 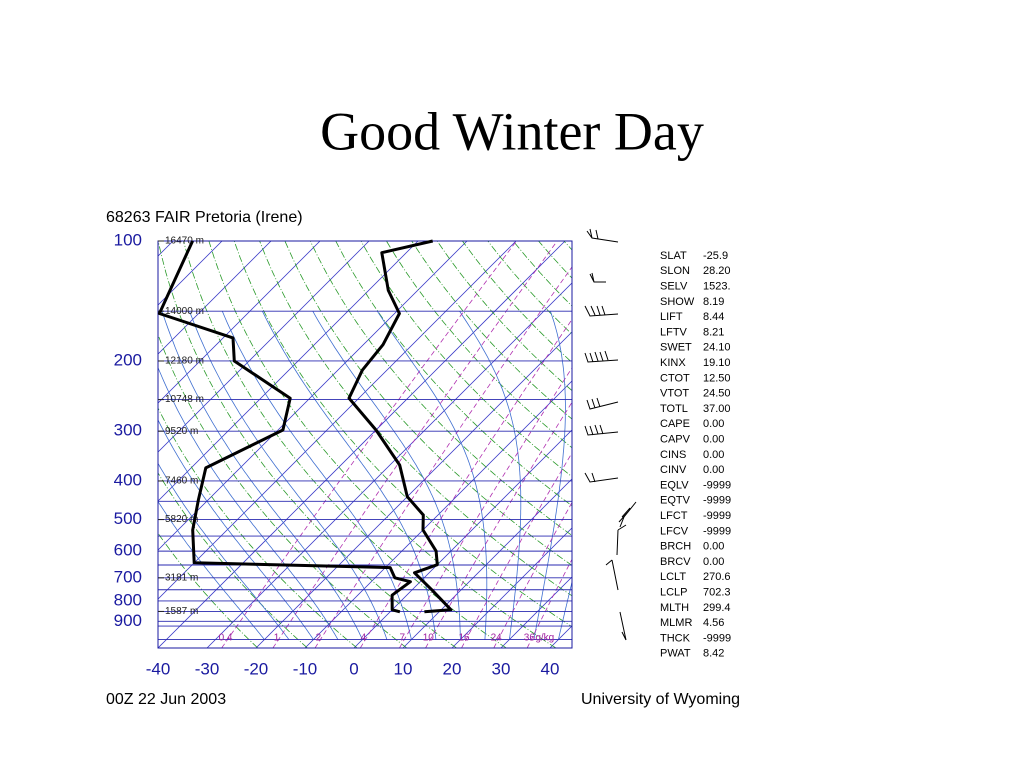 What do you see at coordinates (429, 638) in the screenshot?
I see `mixing-ratio-label: 10` at bounding box center [429, 638].